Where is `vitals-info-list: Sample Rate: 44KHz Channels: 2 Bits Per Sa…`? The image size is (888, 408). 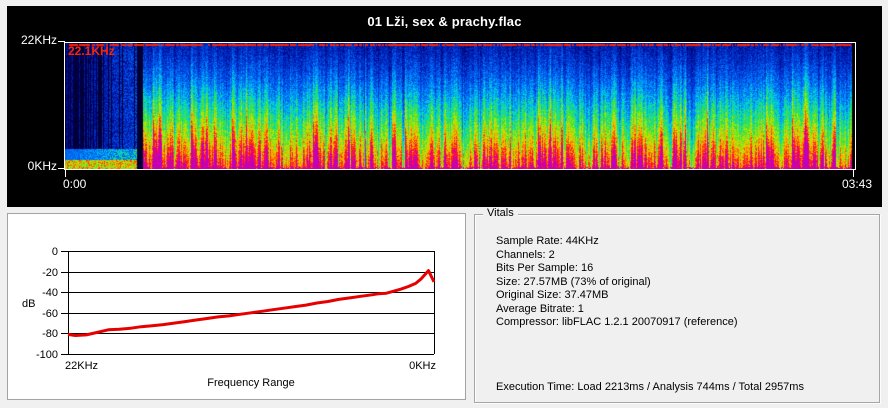 vitals-info-list: Sample Rate: 44KHz Channels: 2 Bits Per Sa… is located at coordinates (617, 282).